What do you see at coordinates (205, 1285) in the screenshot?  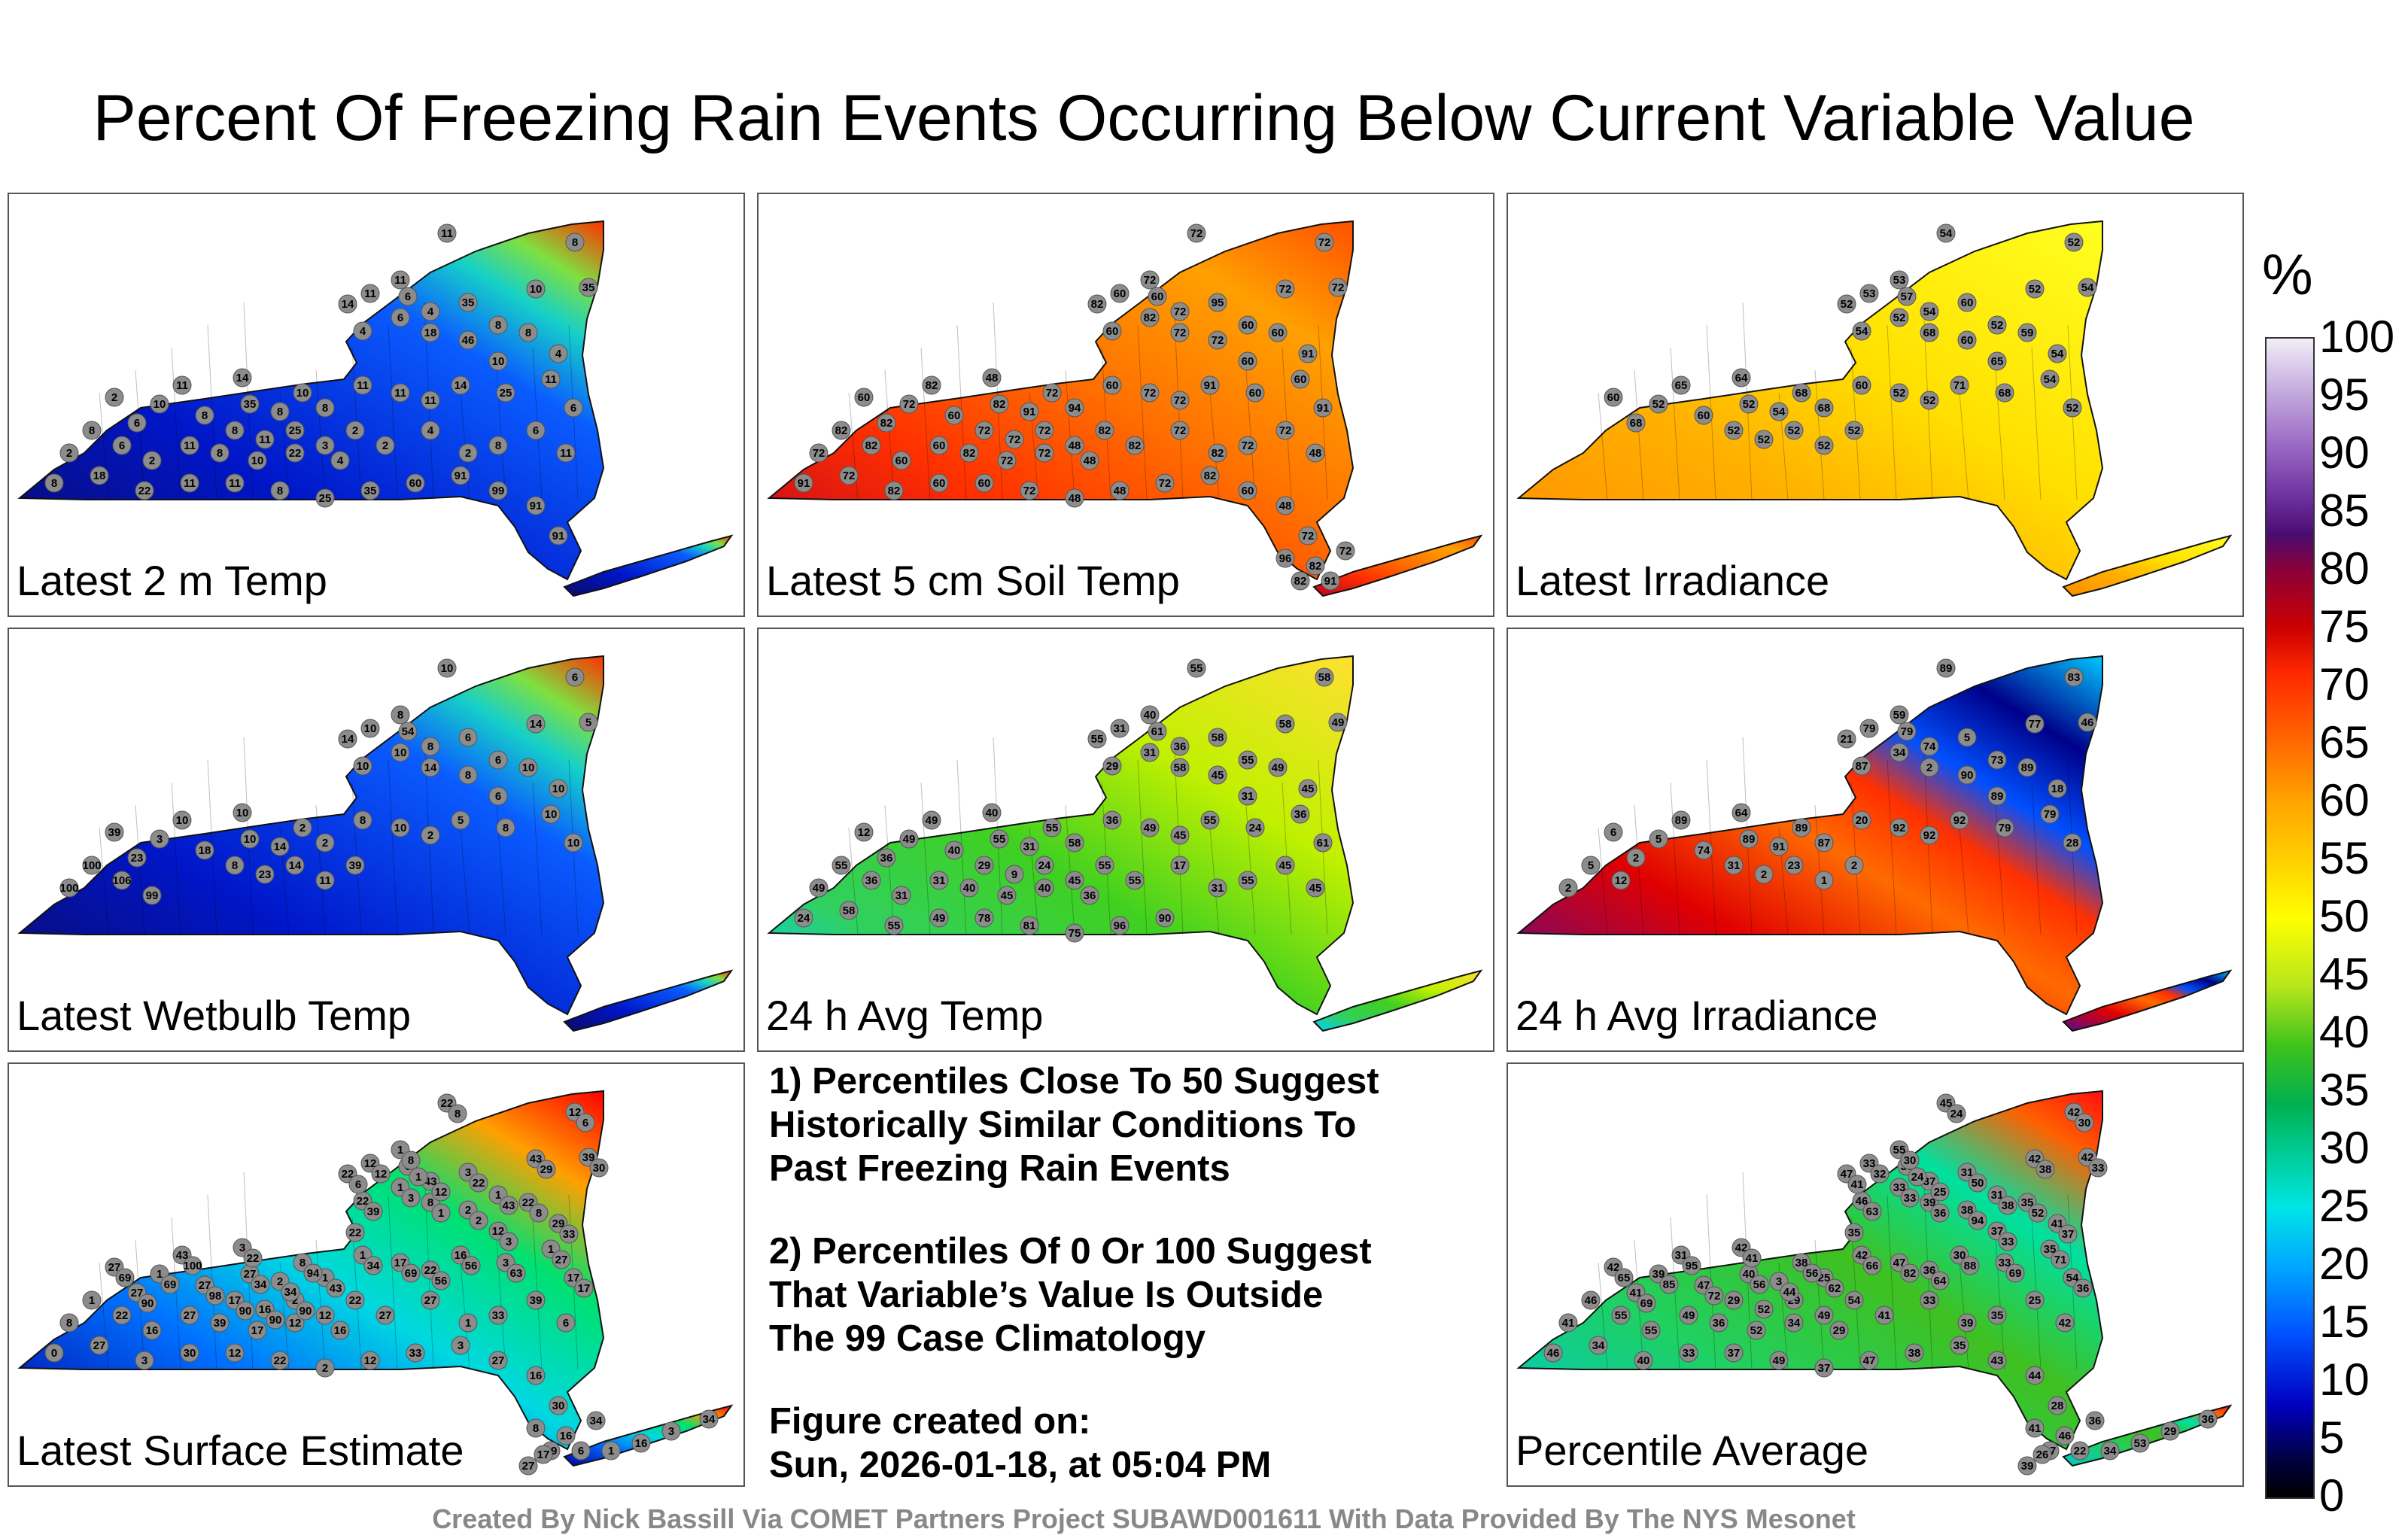 I see `station-value: 27` at bounding box center [205, 1285].